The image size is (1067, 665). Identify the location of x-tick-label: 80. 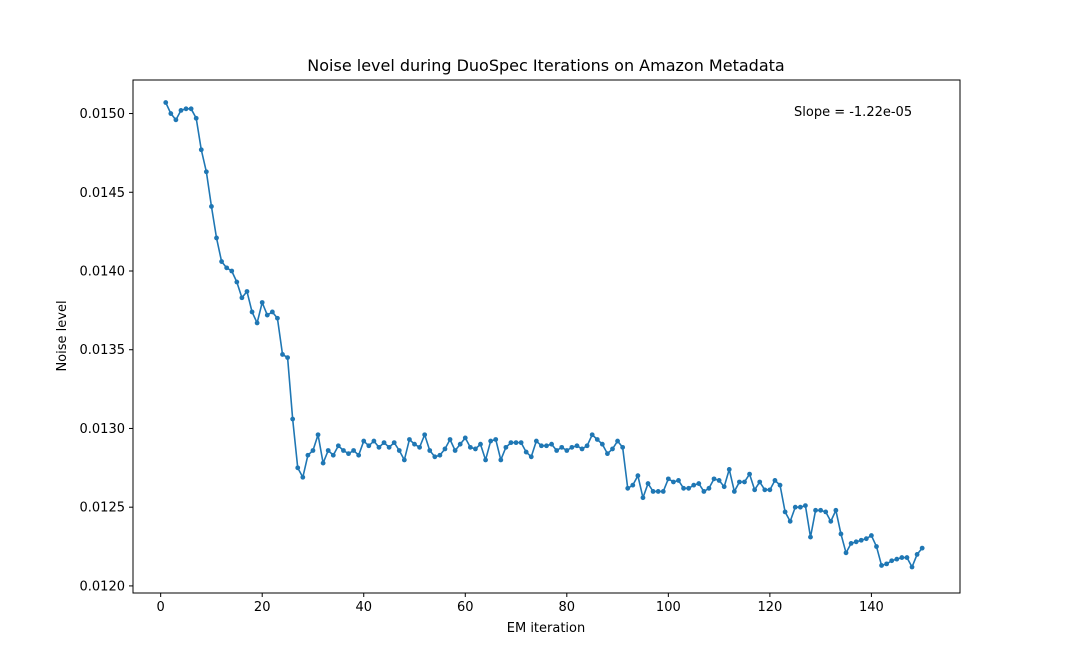
(567, 607).